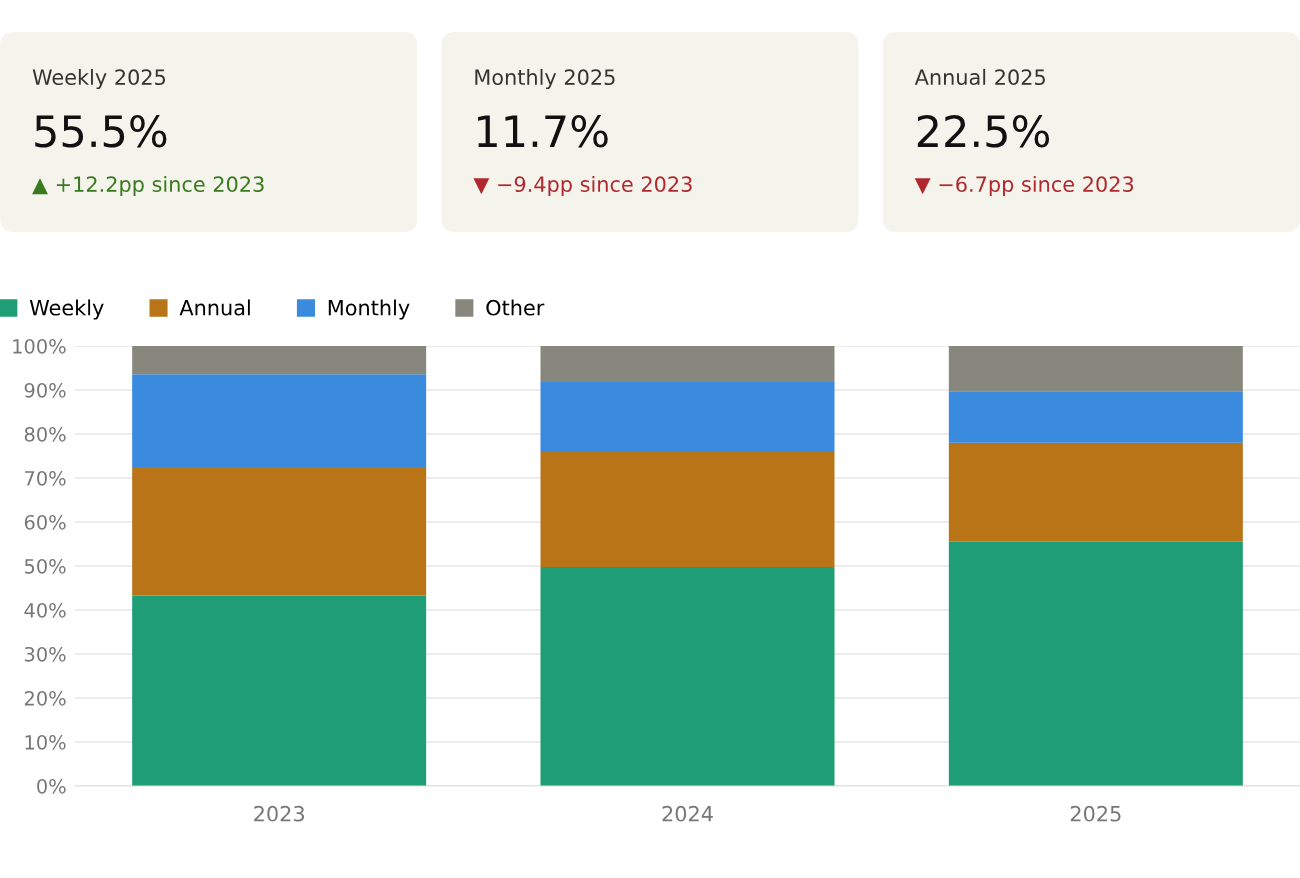 The width and height of the screenshot is (1300, 878). I want to click on text: ▲ +12.2pp since 2023, so click(148, 186).